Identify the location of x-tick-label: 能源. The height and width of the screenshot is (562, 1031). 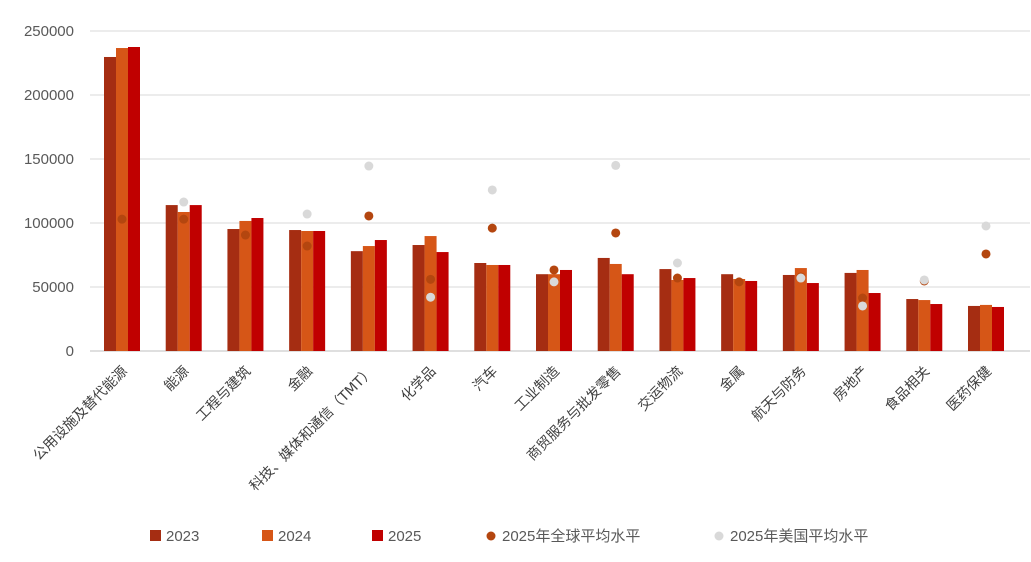
(176, 379).